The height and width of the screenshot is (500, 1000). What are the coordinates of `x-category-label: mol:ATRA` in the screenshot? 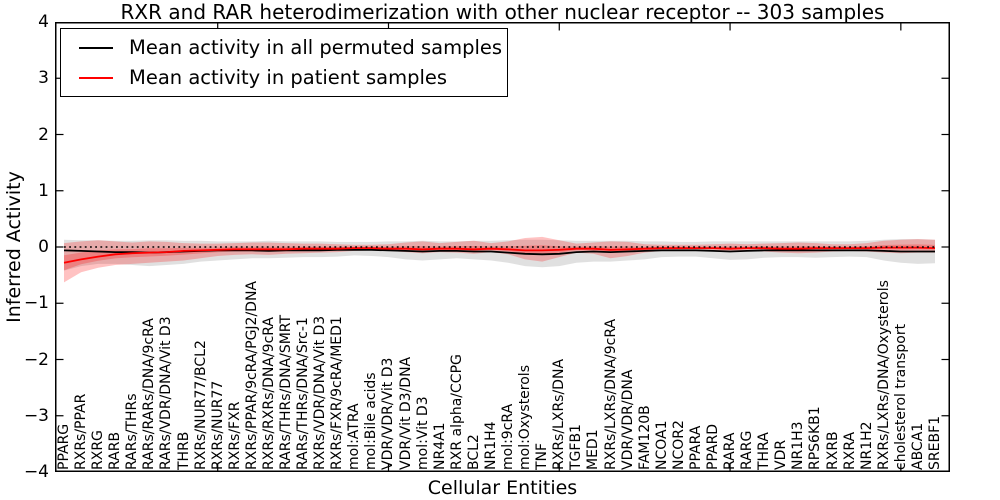 It's located at (354, 436).